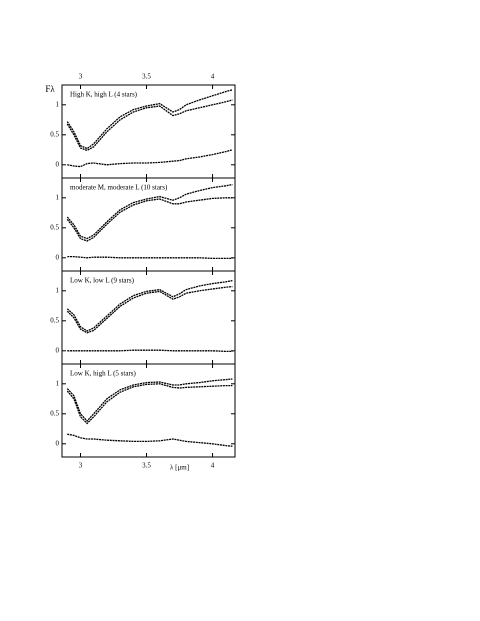 This screenshot has height=621, width=480. Describe the element at coordinates (103, 374) in the screenshot. I see `panel-label: Low K, high L (5 stars)` at that location.